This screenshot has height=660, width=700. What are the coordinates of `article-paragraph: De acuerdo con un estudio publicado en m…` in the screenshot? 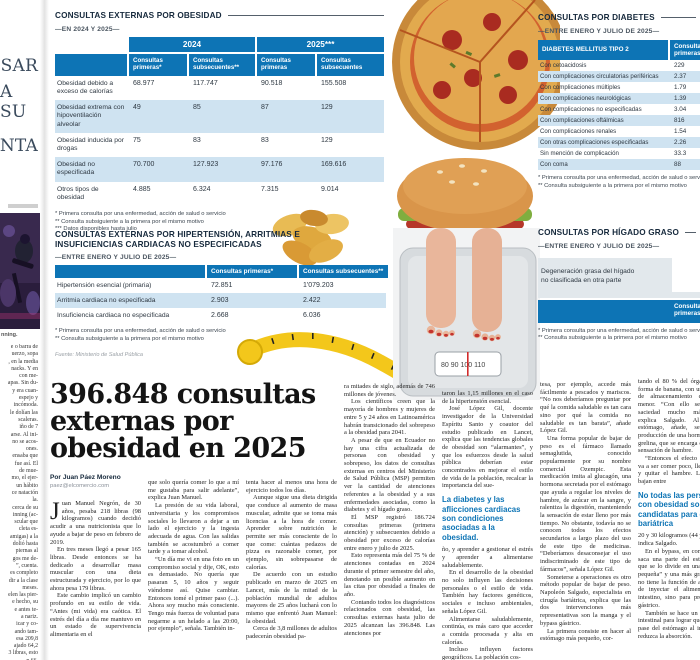 It's located at (291, 598).